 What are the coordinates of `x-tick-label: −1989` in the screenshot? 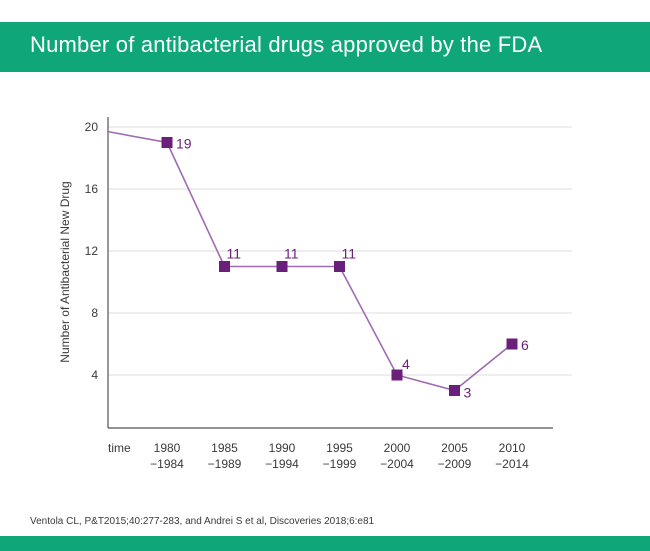 It's located at (225, 464).